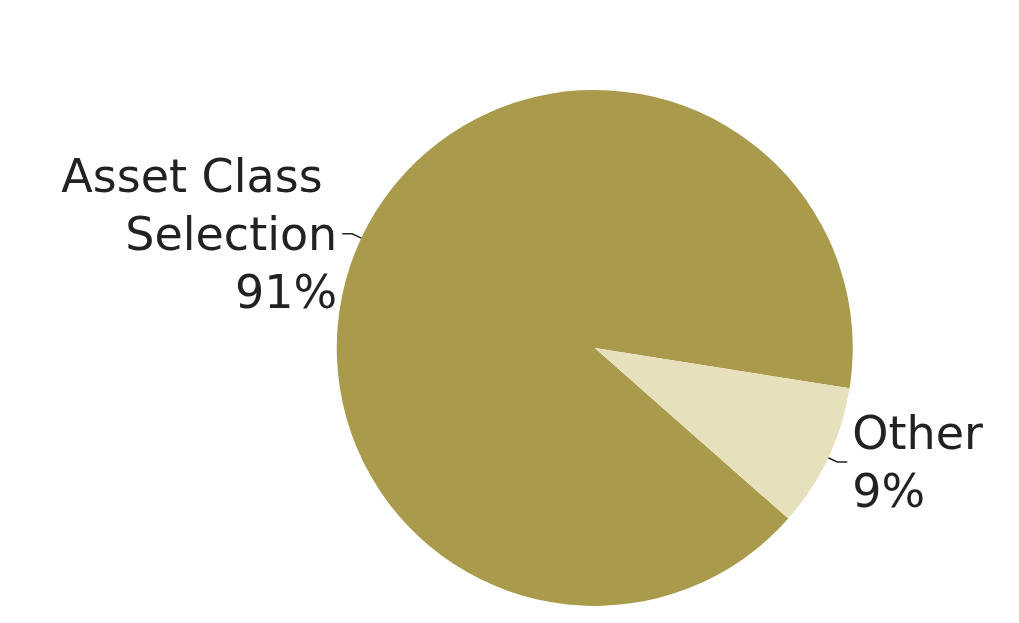 Image resolution: width=1019 pixels, height=623 pixels. I want to click on data-label: 9%, so click(889, 491).